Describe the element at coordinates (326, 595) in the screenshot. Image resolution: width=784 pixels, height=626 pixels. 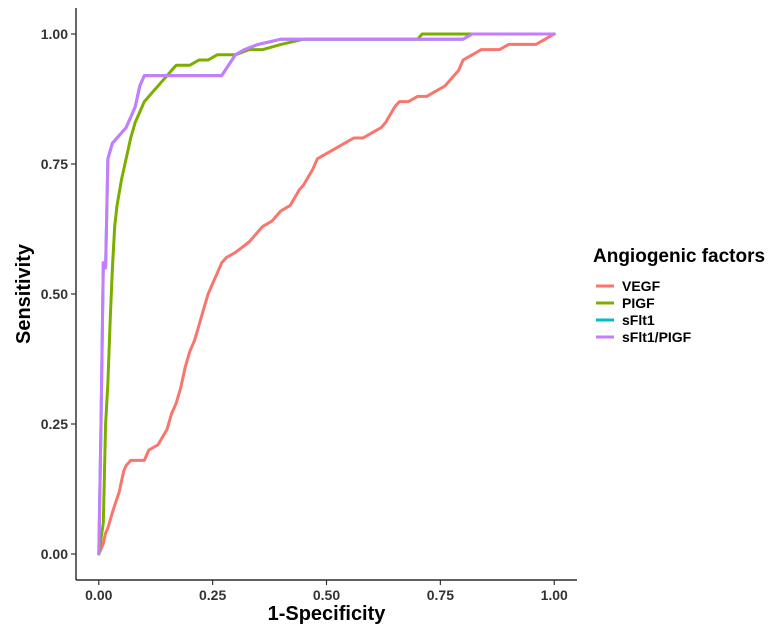
I see `x-tick-label: 0.50` at that location.